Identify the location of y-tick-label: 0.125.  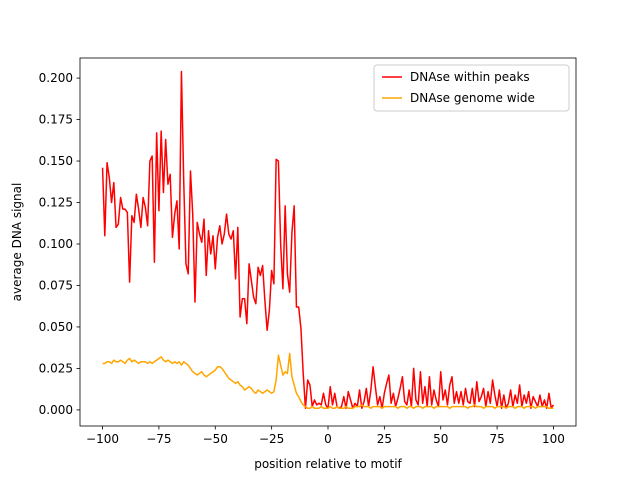
(56, 203).